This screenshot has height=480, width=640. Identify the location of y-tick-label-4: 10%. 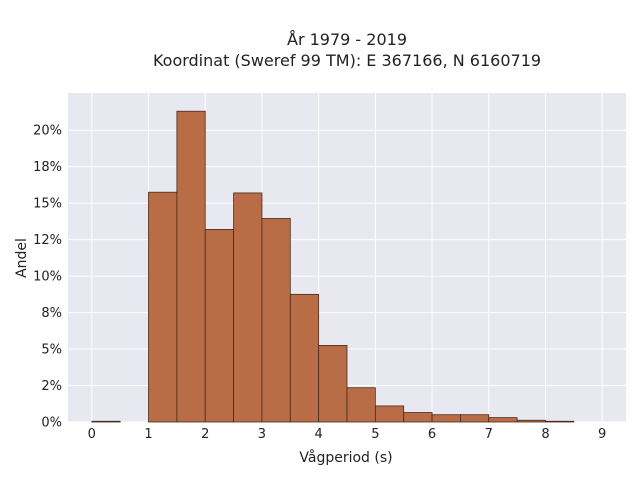
(47, 277).